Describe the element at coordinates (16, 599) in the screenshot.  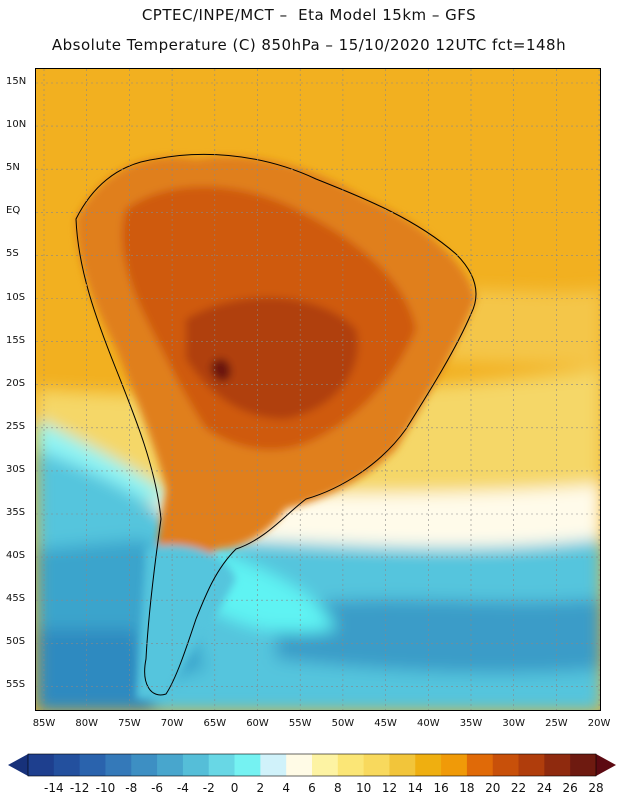
I see `lat-label: 45S` at that location.